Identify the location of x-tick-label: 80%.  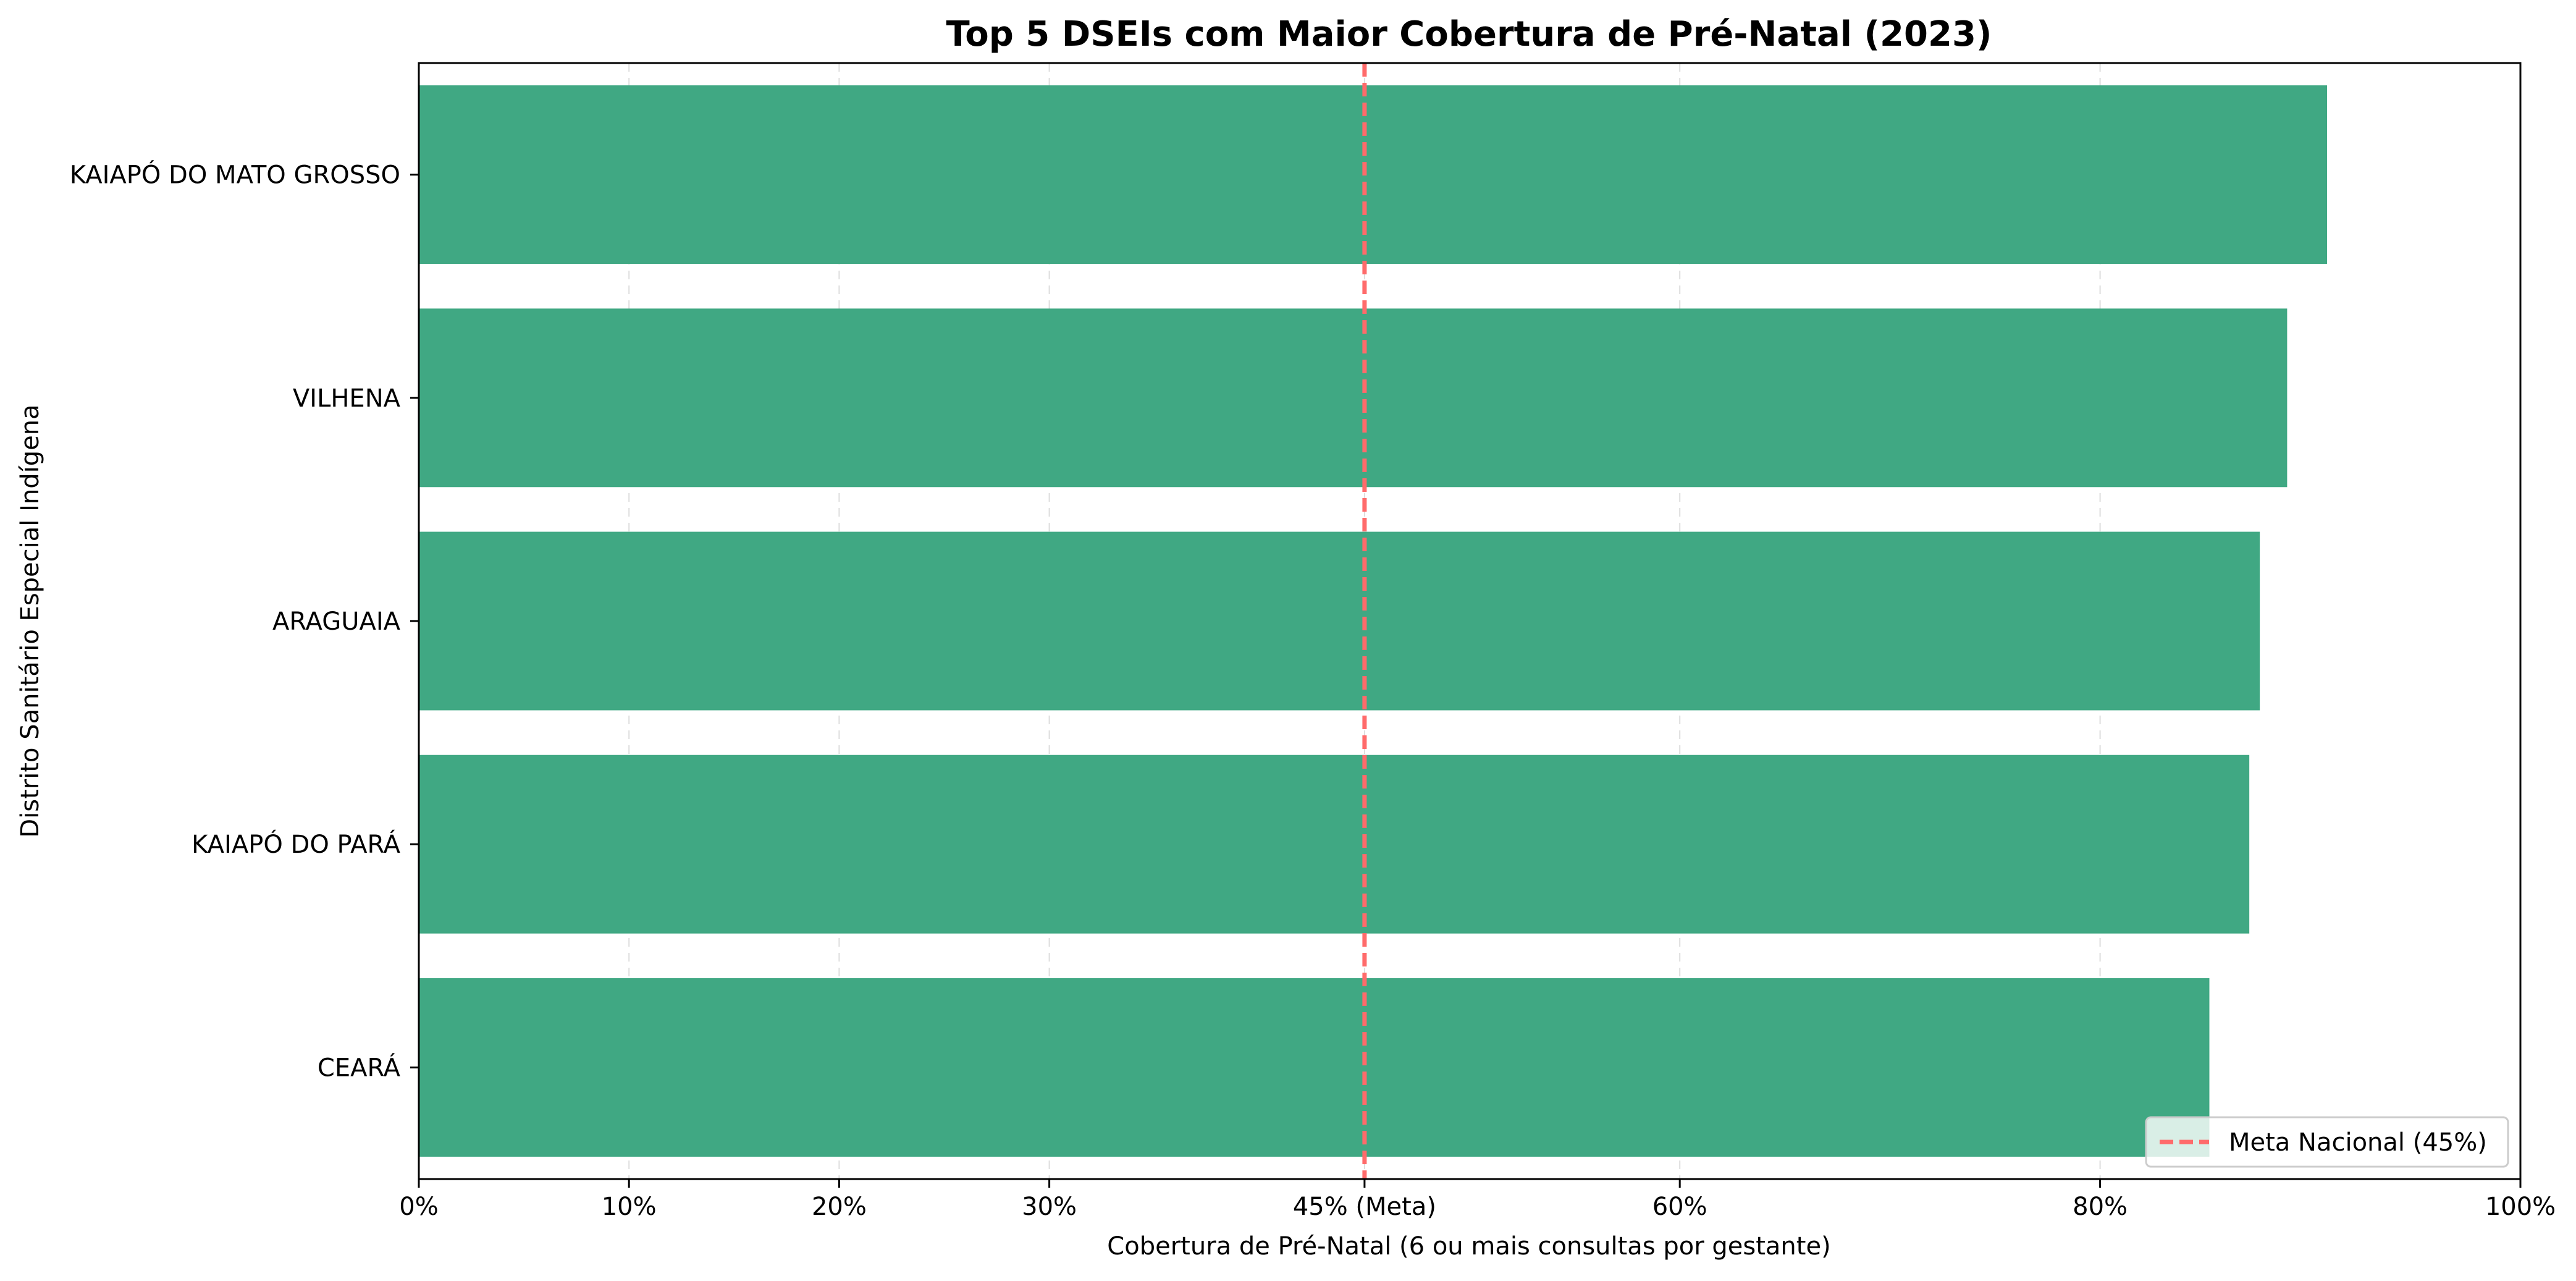
(2100, 1207).